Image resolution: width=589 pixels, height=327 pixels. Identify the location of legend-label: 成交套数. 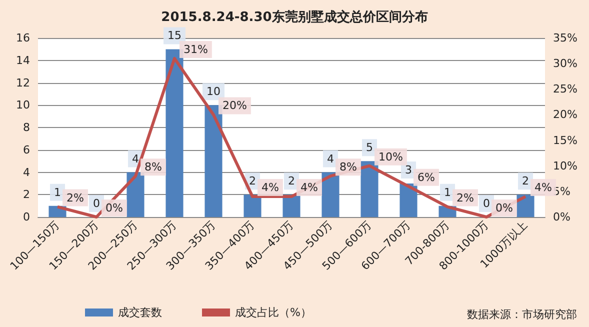
(140, 312).